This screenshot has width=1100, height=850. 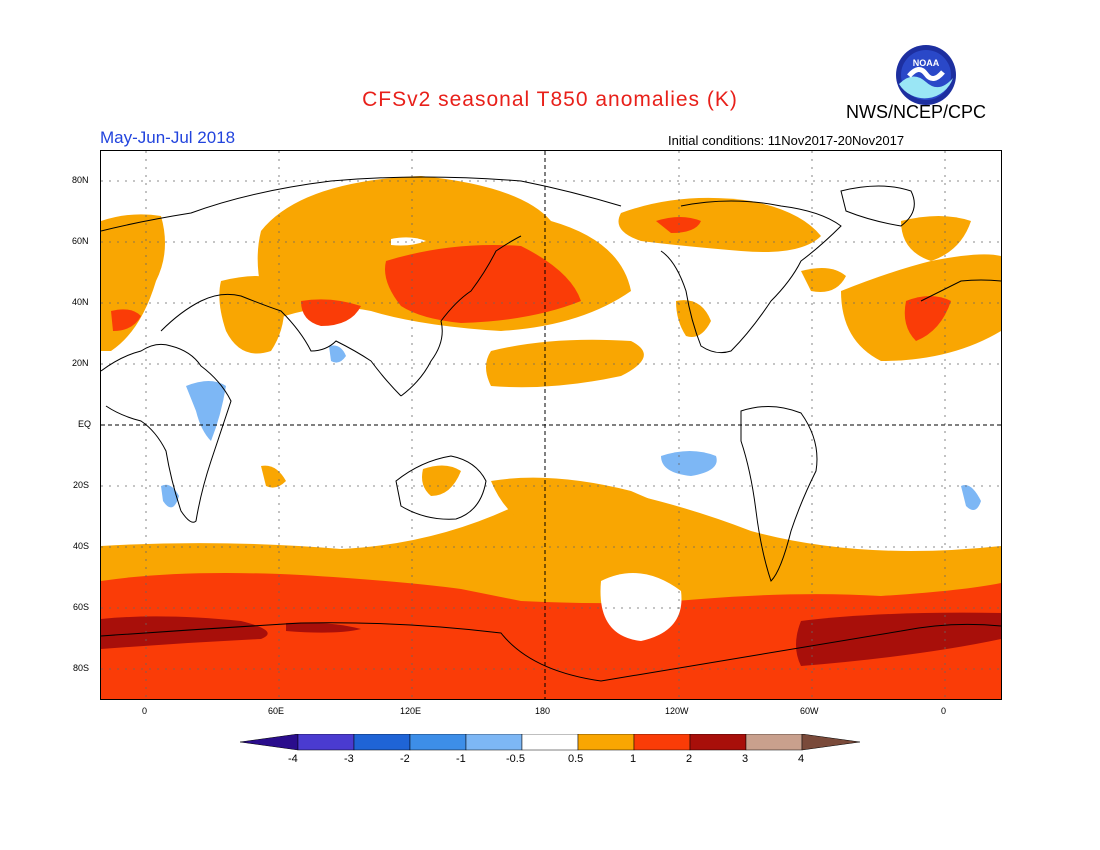 I want to click on anomaly-europe, so click(x=133, y=282).